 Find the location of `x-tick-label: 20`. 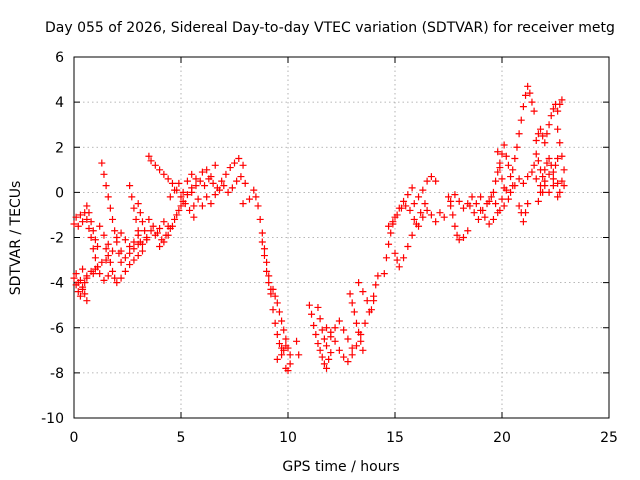

x-tick-label: 20 is located at coordinates (502, 438).